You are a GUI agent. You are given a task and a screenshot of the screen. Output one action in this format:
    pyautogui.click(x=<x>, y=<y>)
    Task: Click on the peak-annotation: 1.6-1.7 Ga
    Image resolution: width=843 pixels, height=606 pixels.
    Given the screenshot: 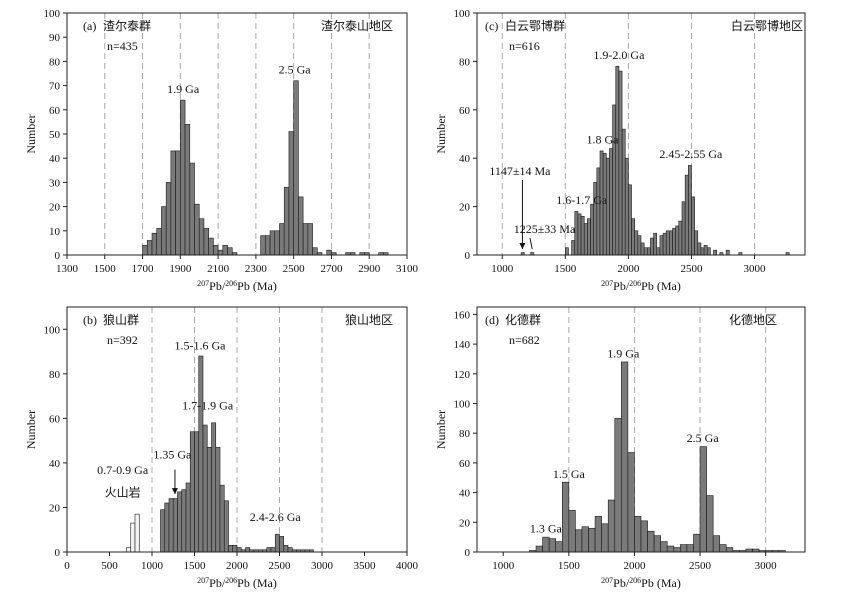 What is the action you would take?
    pyautogui.click(x=582, y=200)
    